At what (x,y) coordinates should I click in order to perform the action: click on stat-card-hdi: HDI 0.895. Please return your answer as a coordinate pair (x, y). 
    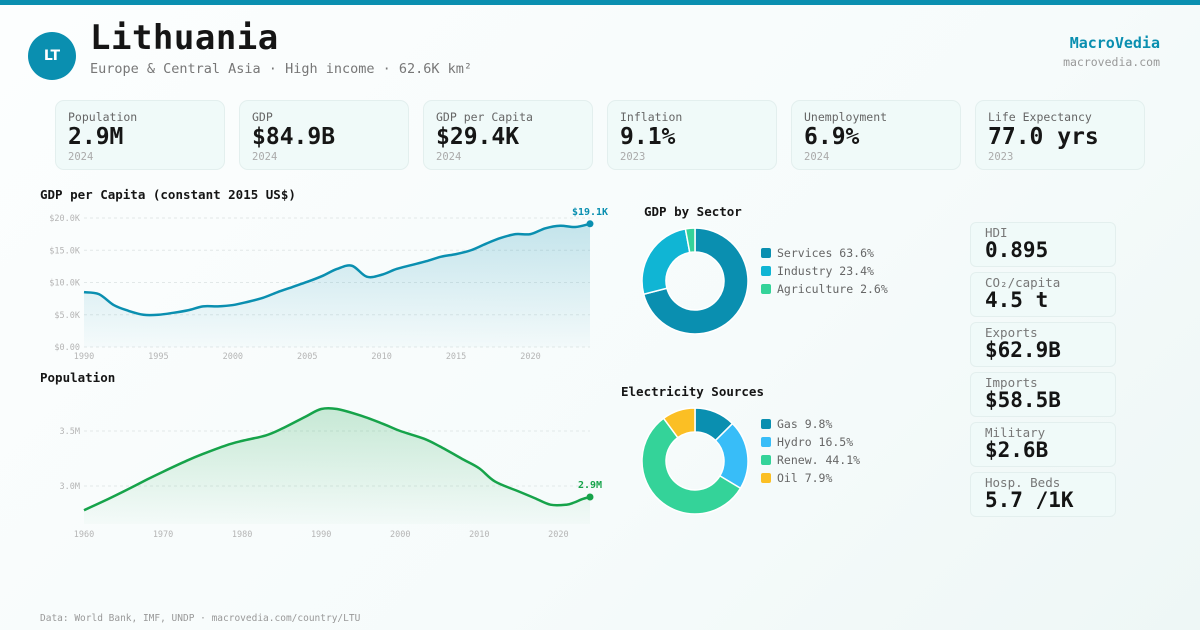
    Looking at the image, I should click on (1043, 244).